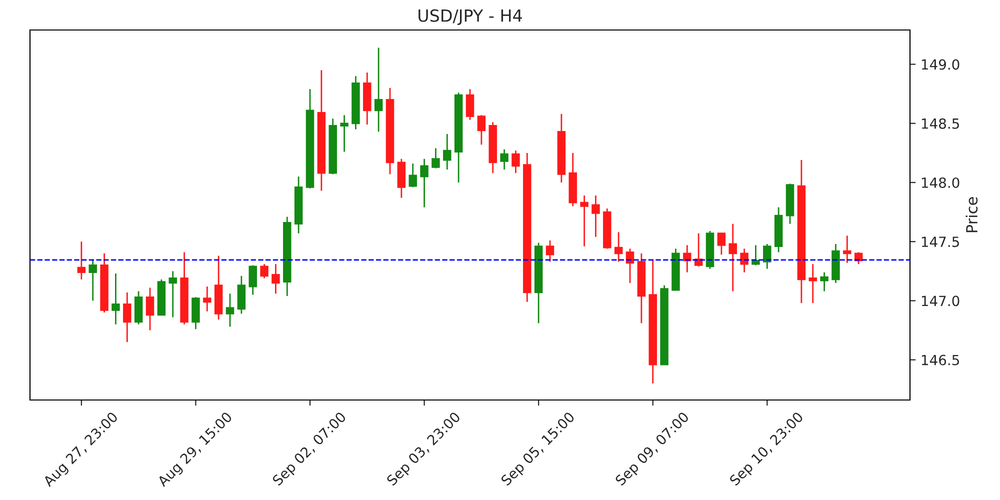  I want to click on y-tick-label: 149.0, so click(941, 64).